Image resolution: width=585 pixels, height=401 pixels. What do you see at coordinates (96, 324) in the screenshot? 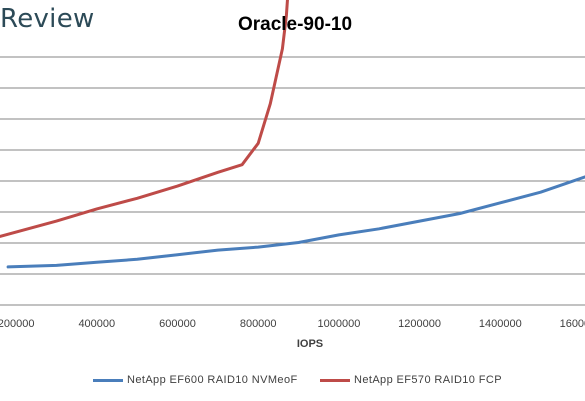
I see `x-tick-label: 400000` at bounding box center [96, 324].